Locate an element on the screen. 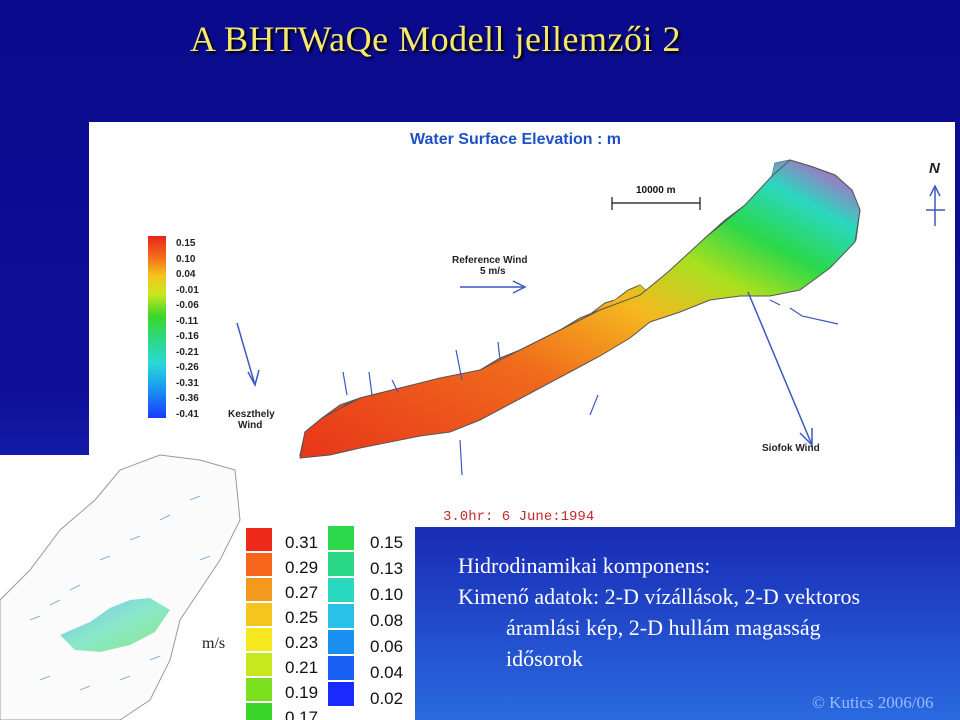 This screenshot has width=960, height=720. elevation-legend-label: -0.01 is located at coordinates (187, 290).